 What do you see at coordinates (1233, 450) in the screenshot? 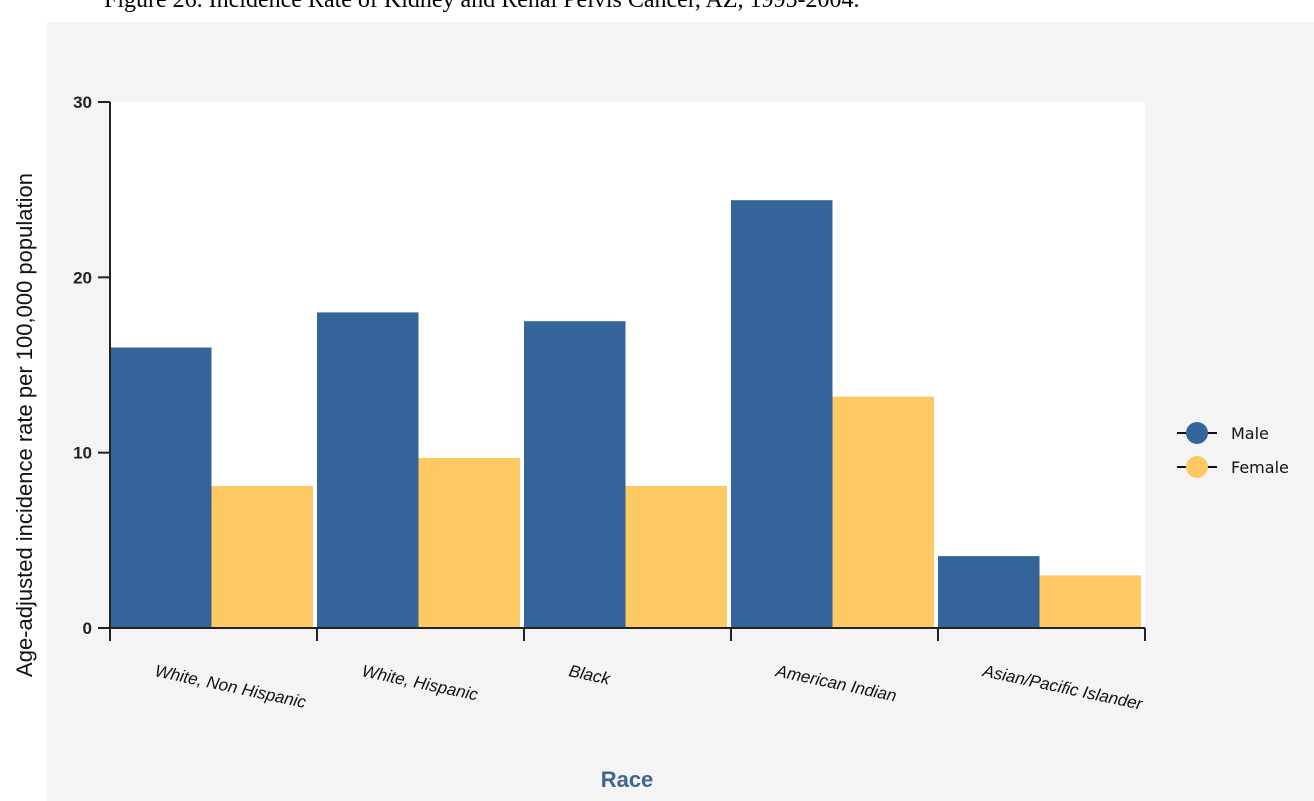
I see `legend: Male Female` at bounding box center [1233, 450].